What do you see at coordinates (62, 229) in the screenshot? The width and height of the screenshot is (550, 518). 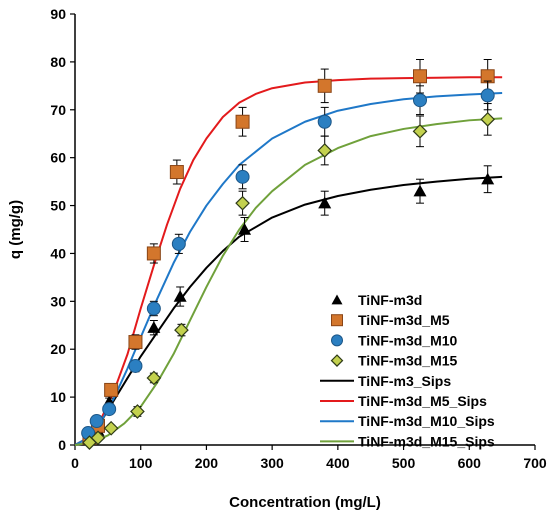 I see `y-ticks: 0 10 20 30 40 50 60 70 80 90` at bounding box center [62, 229].